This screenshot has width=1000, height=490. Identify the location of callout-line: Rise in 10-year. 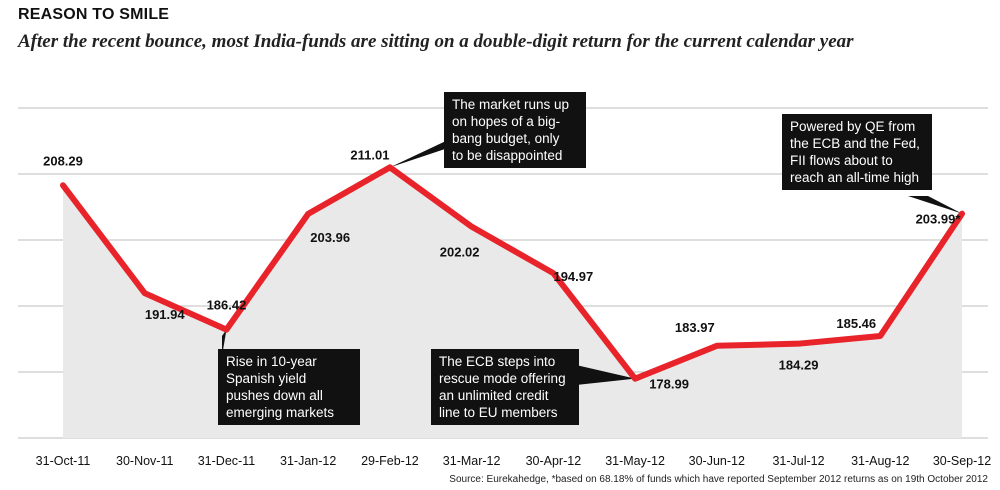
(271, 361).